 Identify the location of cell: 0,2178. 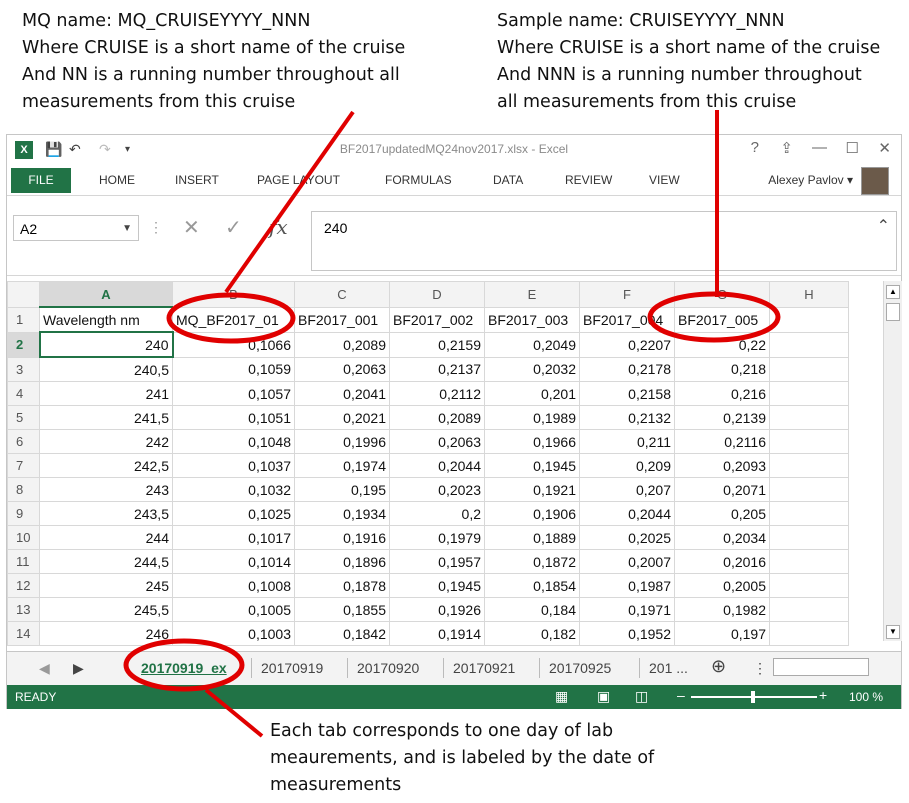
(627, 369).